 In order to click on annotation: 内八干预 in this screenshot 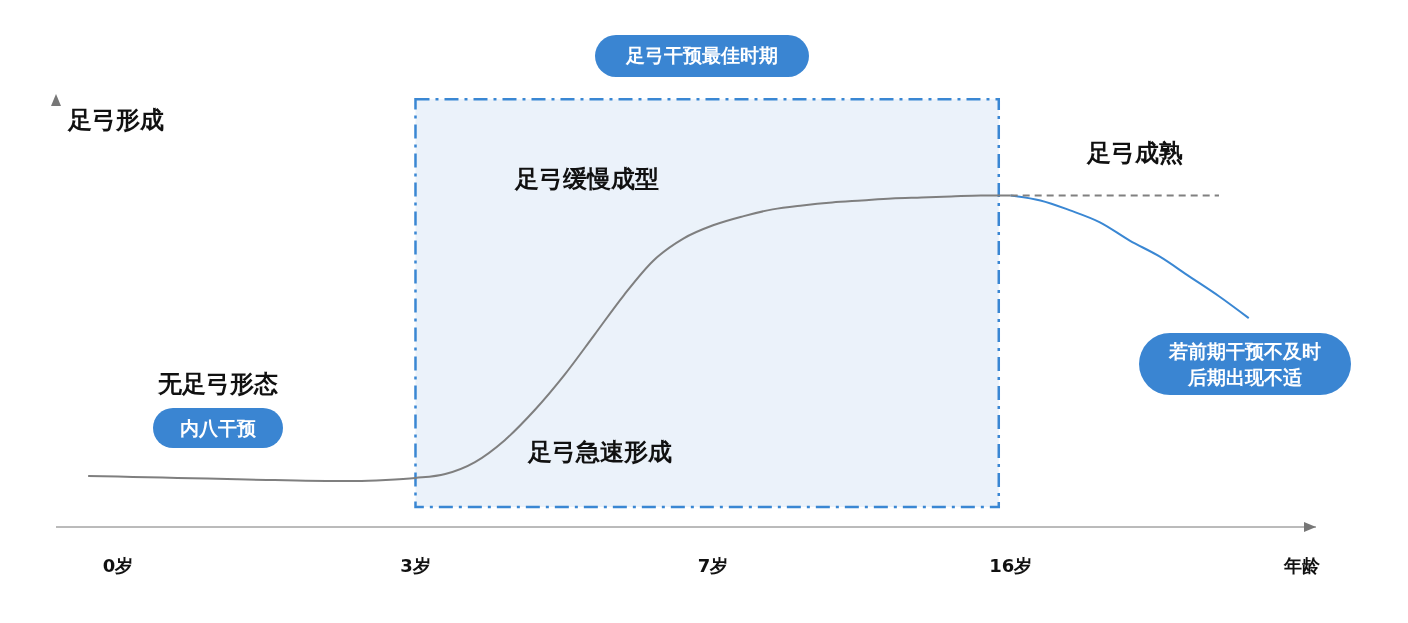, I will do `click(218, 428)`.